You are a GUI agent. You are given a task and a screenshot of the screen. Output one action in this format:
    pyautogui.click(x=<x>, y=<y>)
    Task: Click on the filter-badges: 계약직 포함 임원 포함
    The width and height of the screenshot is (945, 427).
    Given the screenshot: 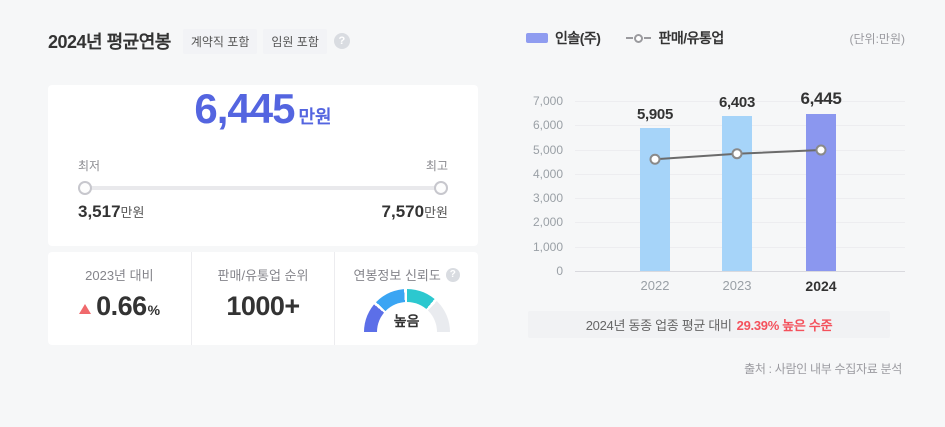 What is the action you would take?
    pyautogui.click(x=254, y=41)
    